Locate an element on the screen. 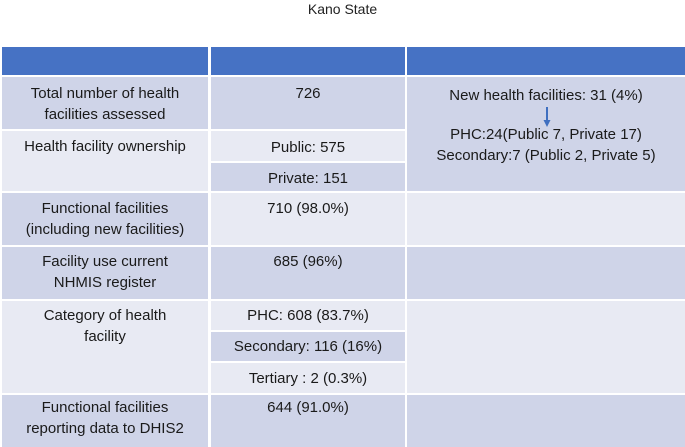 Image resolution: width=685 pixels, height=447 pixels. value-category-phc: PHC: 608 (83.7%) is located at coordinates (308, 315).